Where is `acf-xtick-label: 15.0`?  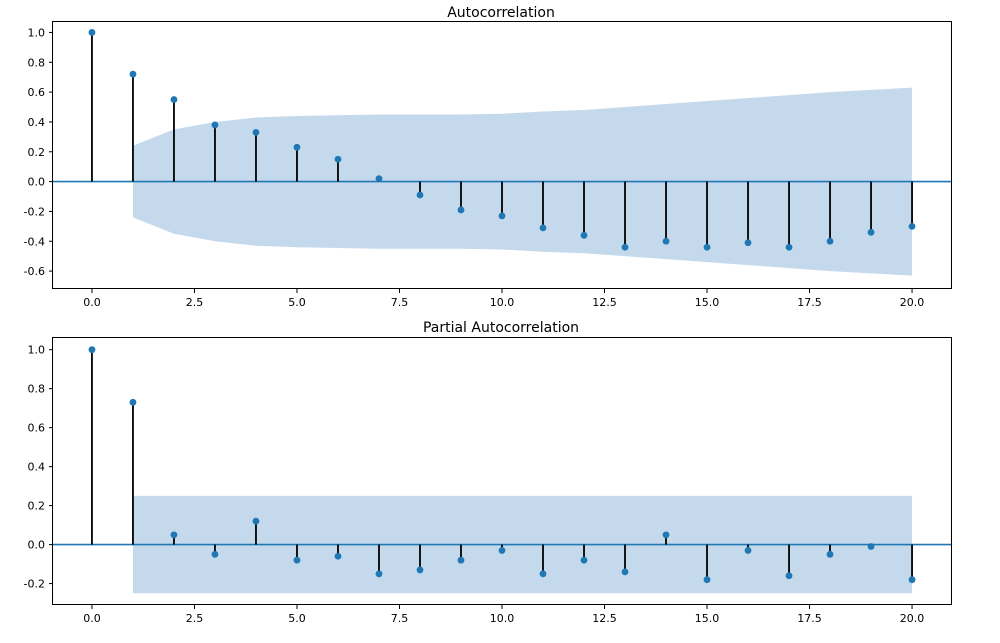 acf-xtick-label: 15.0 is located at coordinates (707, 302).